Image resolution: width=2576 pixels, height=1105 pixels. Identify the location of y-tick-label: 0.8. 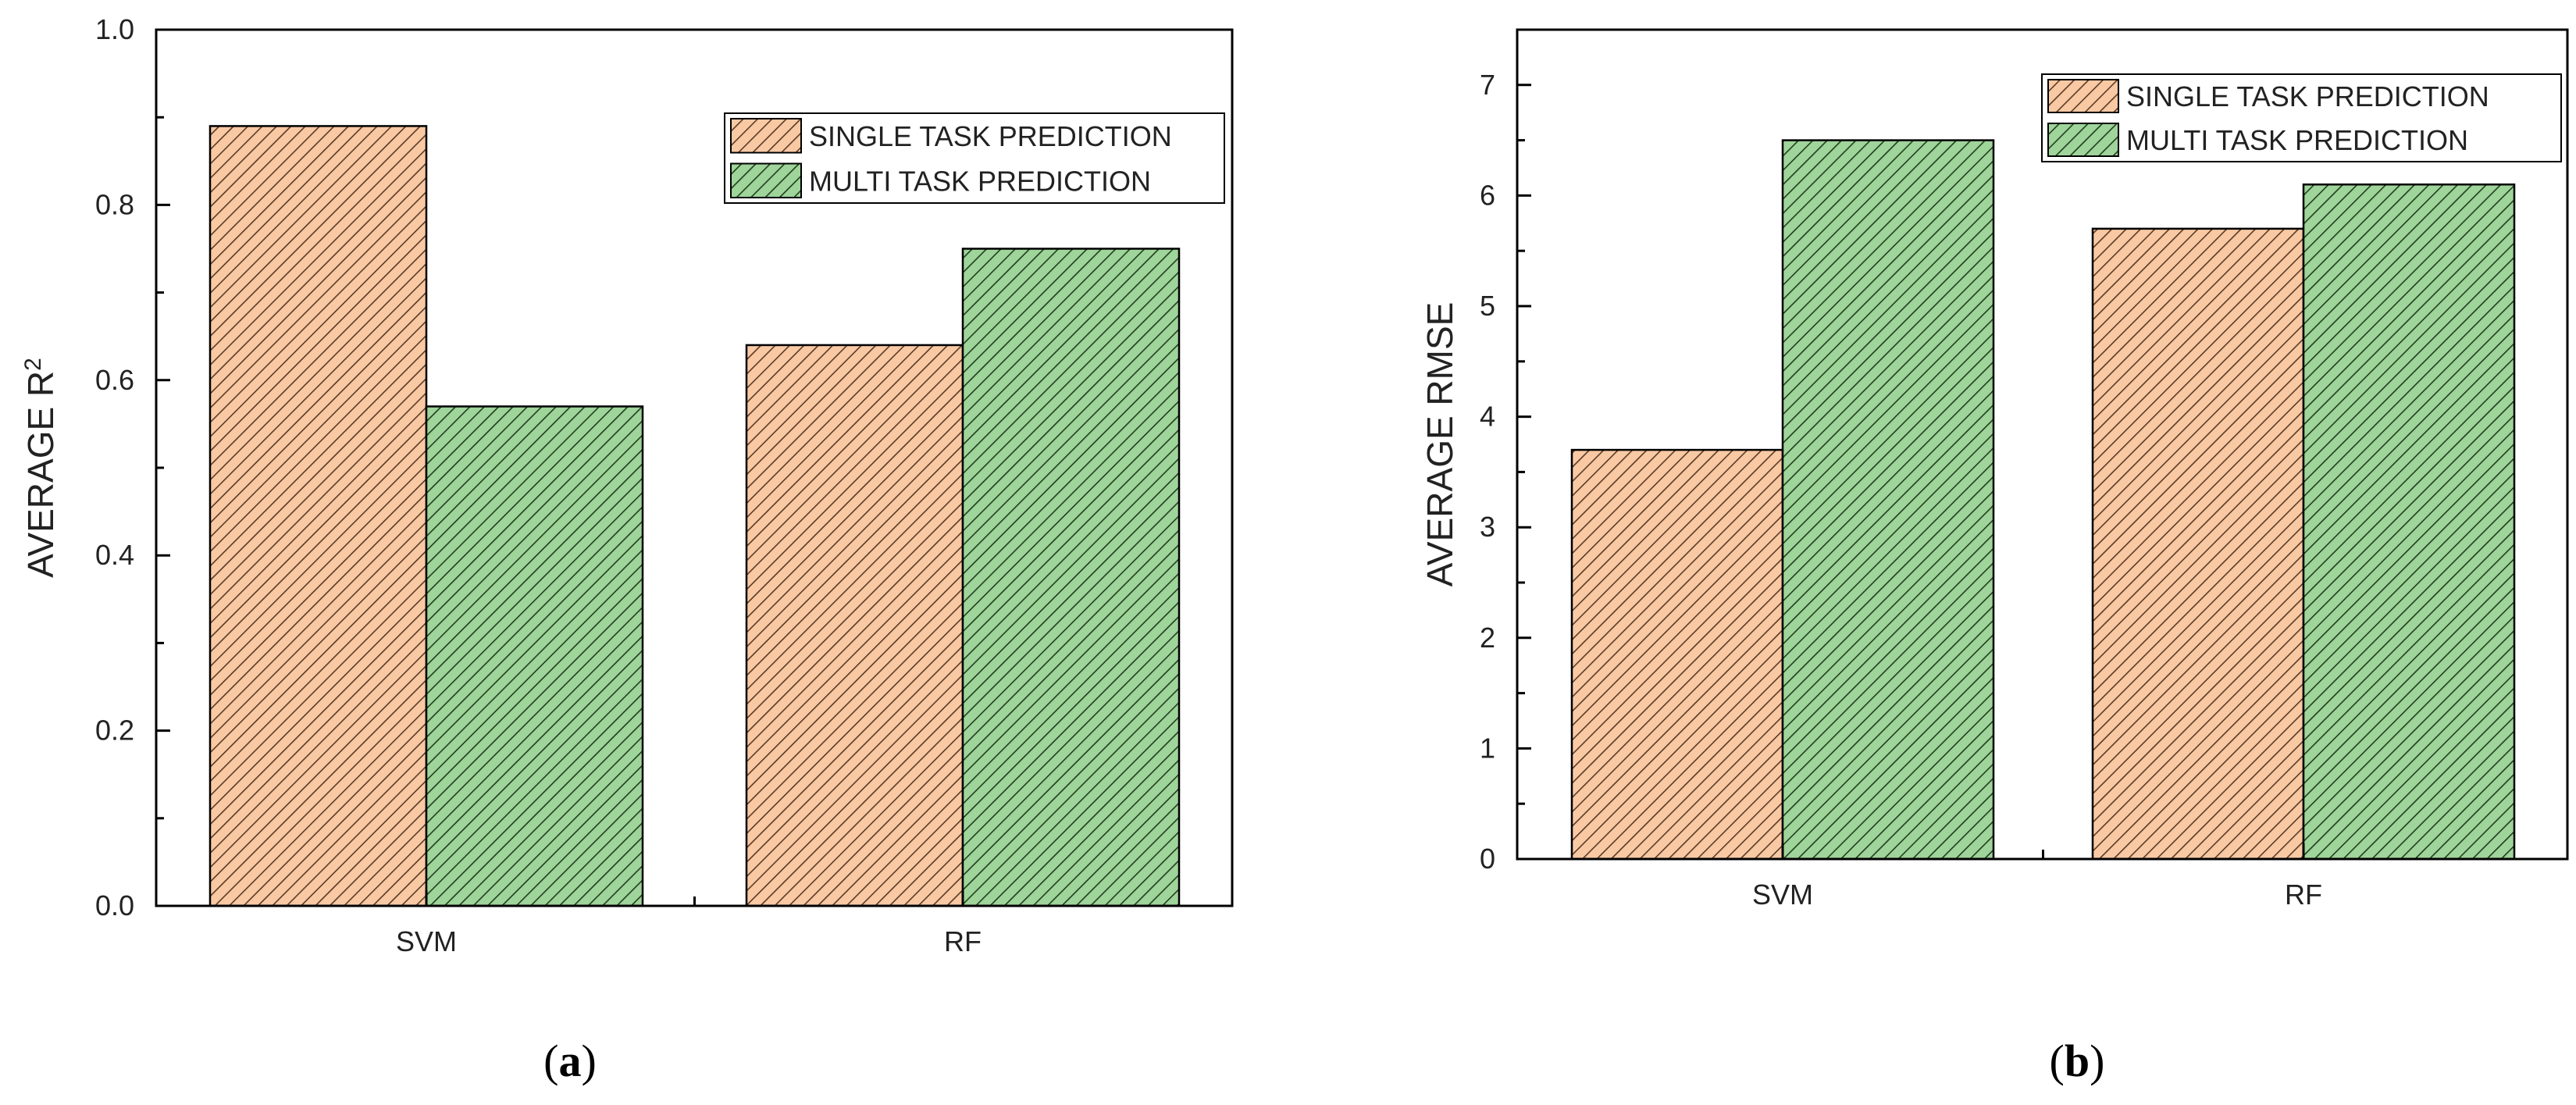
(114, 204).